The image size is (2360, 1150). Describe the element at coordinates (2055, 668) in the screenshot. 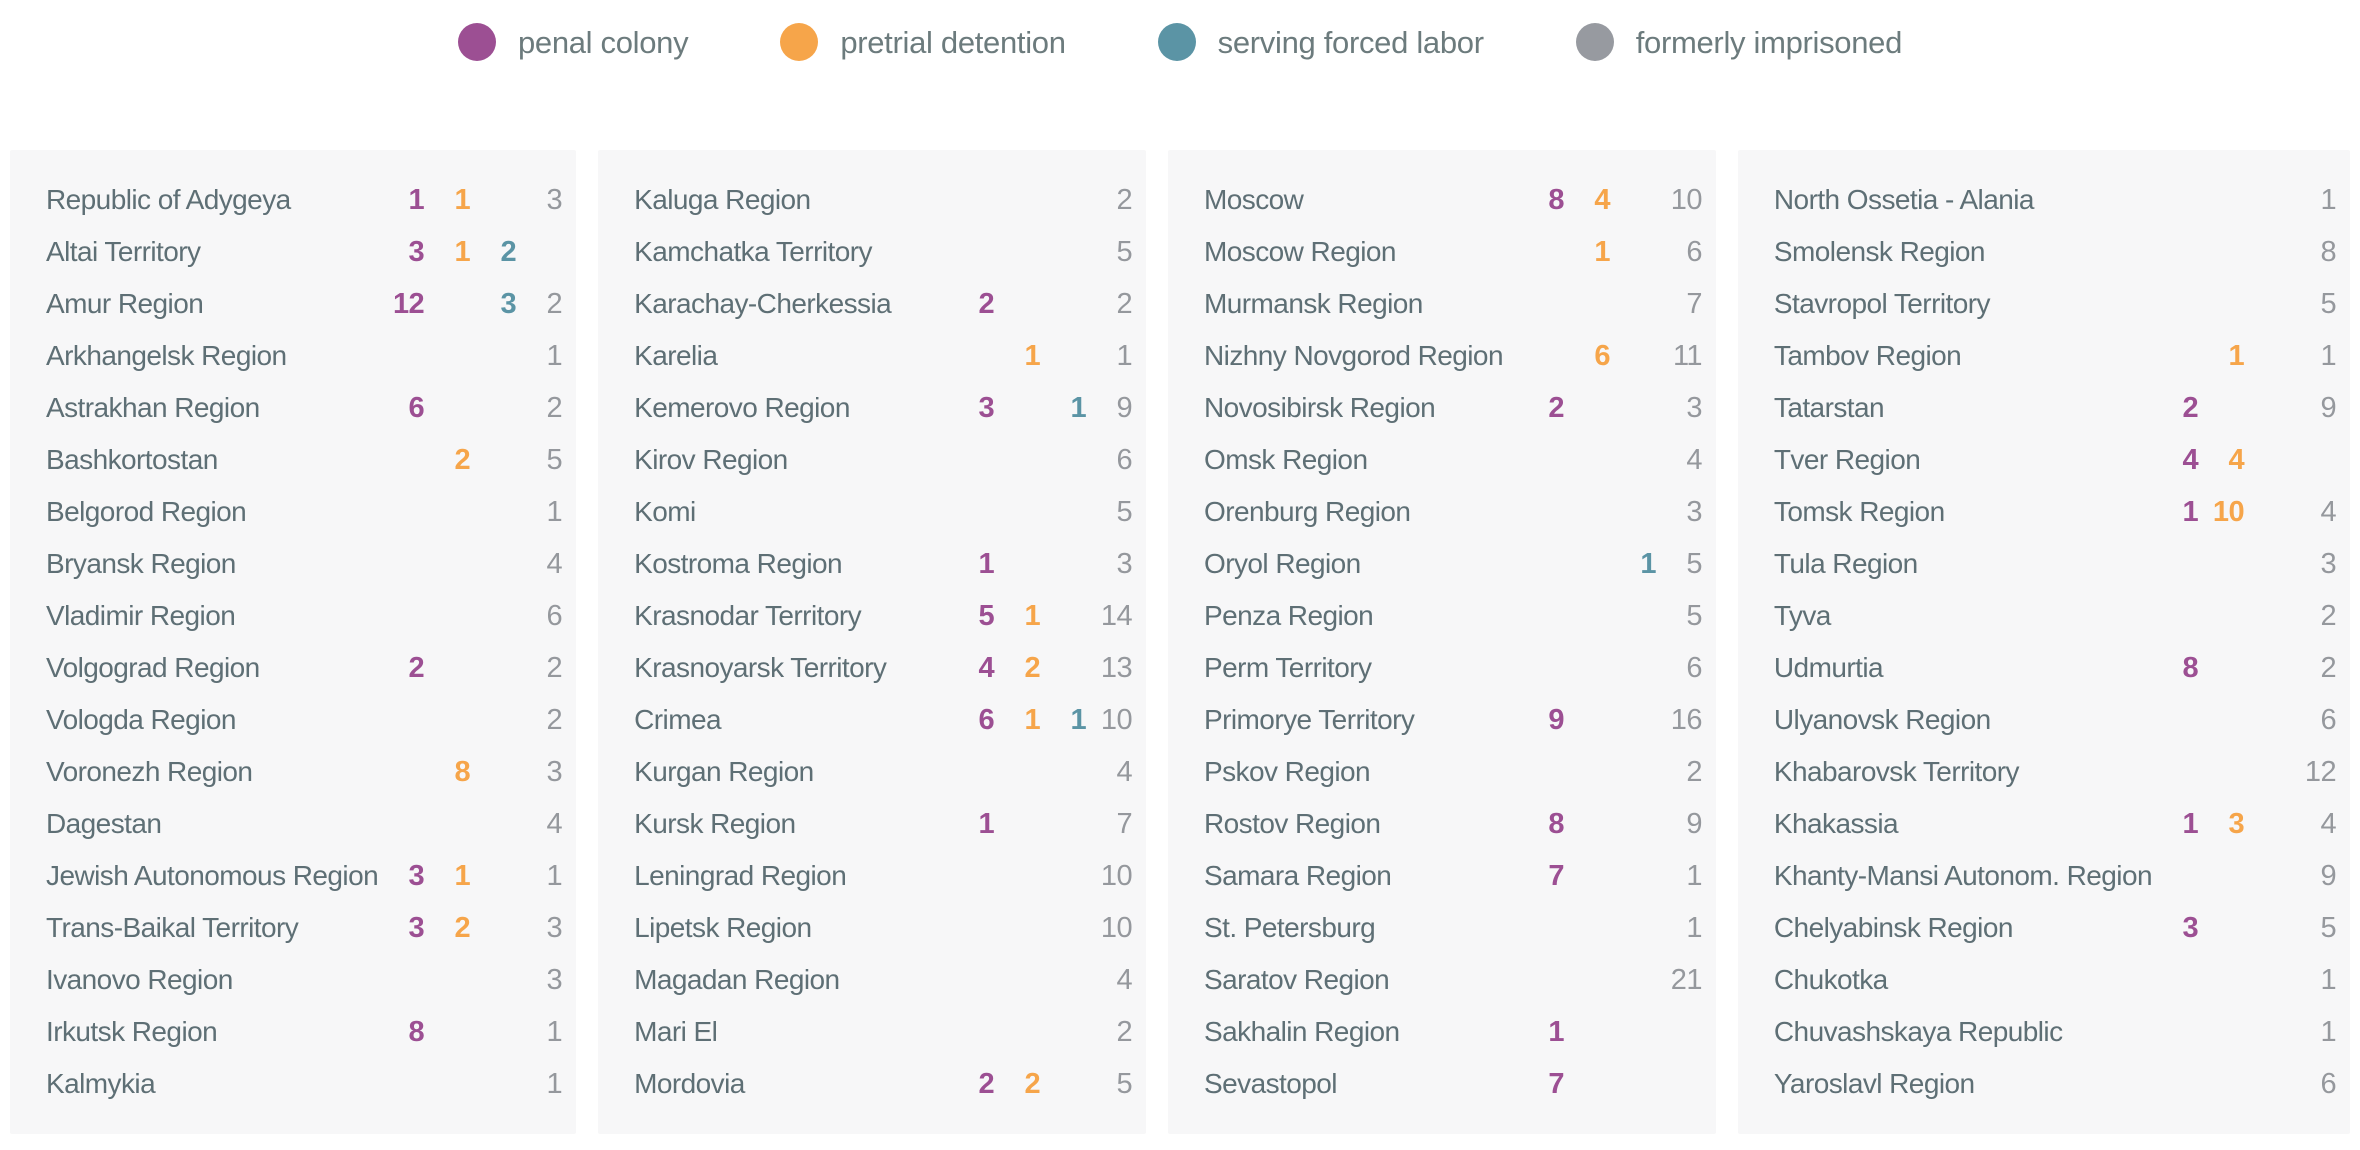

I see `table-row: Udmurtia 8 2` at that location.